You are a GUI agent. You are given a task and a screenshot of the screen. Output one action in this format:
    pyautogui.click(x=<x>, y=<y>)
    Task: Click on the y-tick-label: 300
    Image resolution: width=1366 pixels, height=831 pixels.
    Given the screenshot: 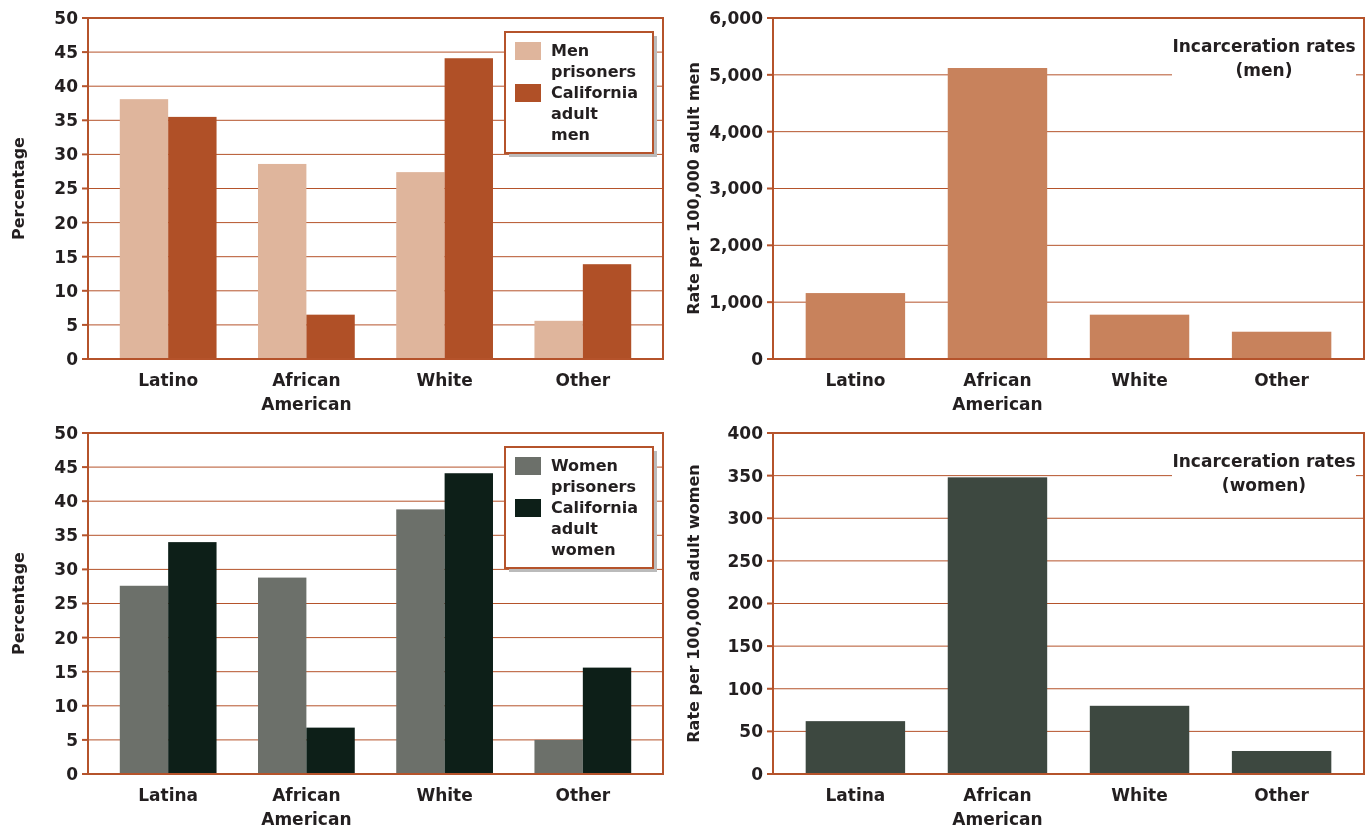 What is the action you would take?
    pyautogui.click(x=745, y=518)
    